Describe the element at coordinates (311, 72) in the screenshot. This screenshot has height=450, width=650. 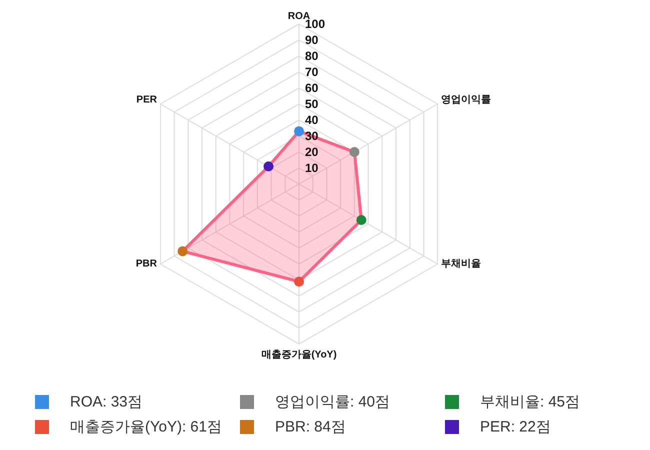
I see `r-tick-label: 70` at that location.